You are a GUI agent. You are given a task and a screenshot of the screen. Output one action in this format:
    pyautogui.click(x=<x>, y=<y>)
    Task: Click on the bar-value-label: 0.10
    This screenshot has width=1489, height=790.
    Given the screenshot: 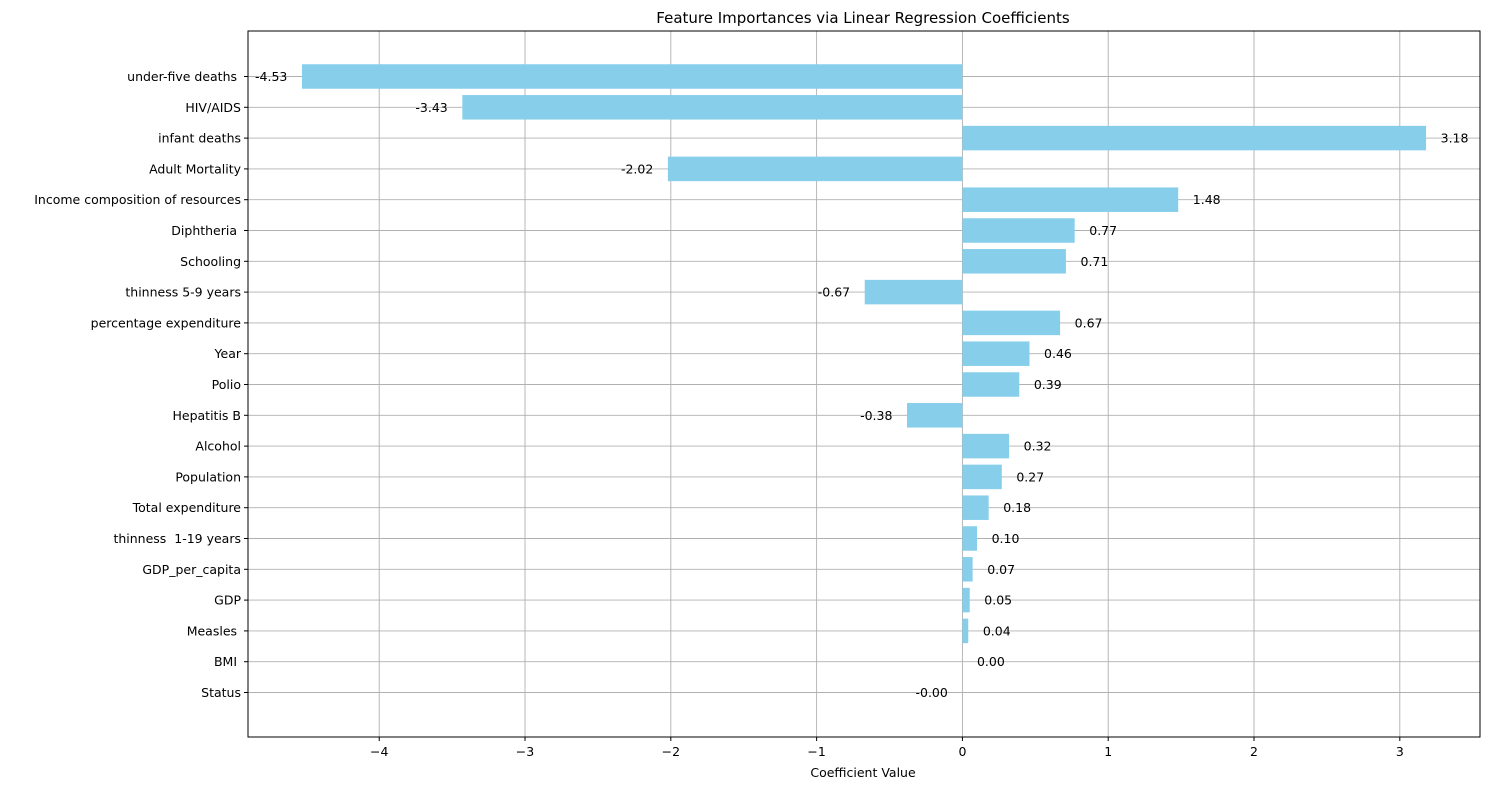 What is the action you would take?
    pyautogui.click(x=1006, y=538)
    